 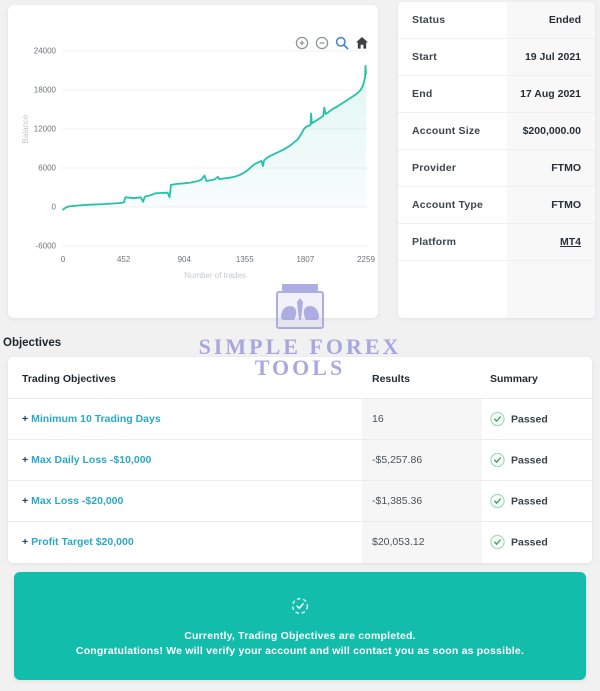 What do you see at coordinates (397, 460) in the screenshot?
I see `objective-result: -$5,257.86` at bounding box center [397, 460].